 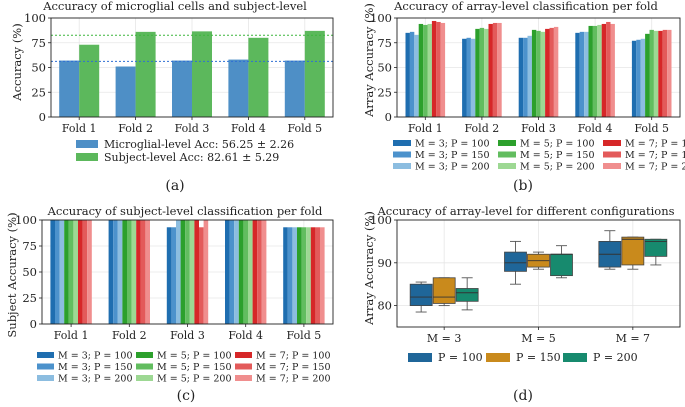 I want to click on panel-b-ylabel: Array Accuracy (%), so click(x=369, y=60).